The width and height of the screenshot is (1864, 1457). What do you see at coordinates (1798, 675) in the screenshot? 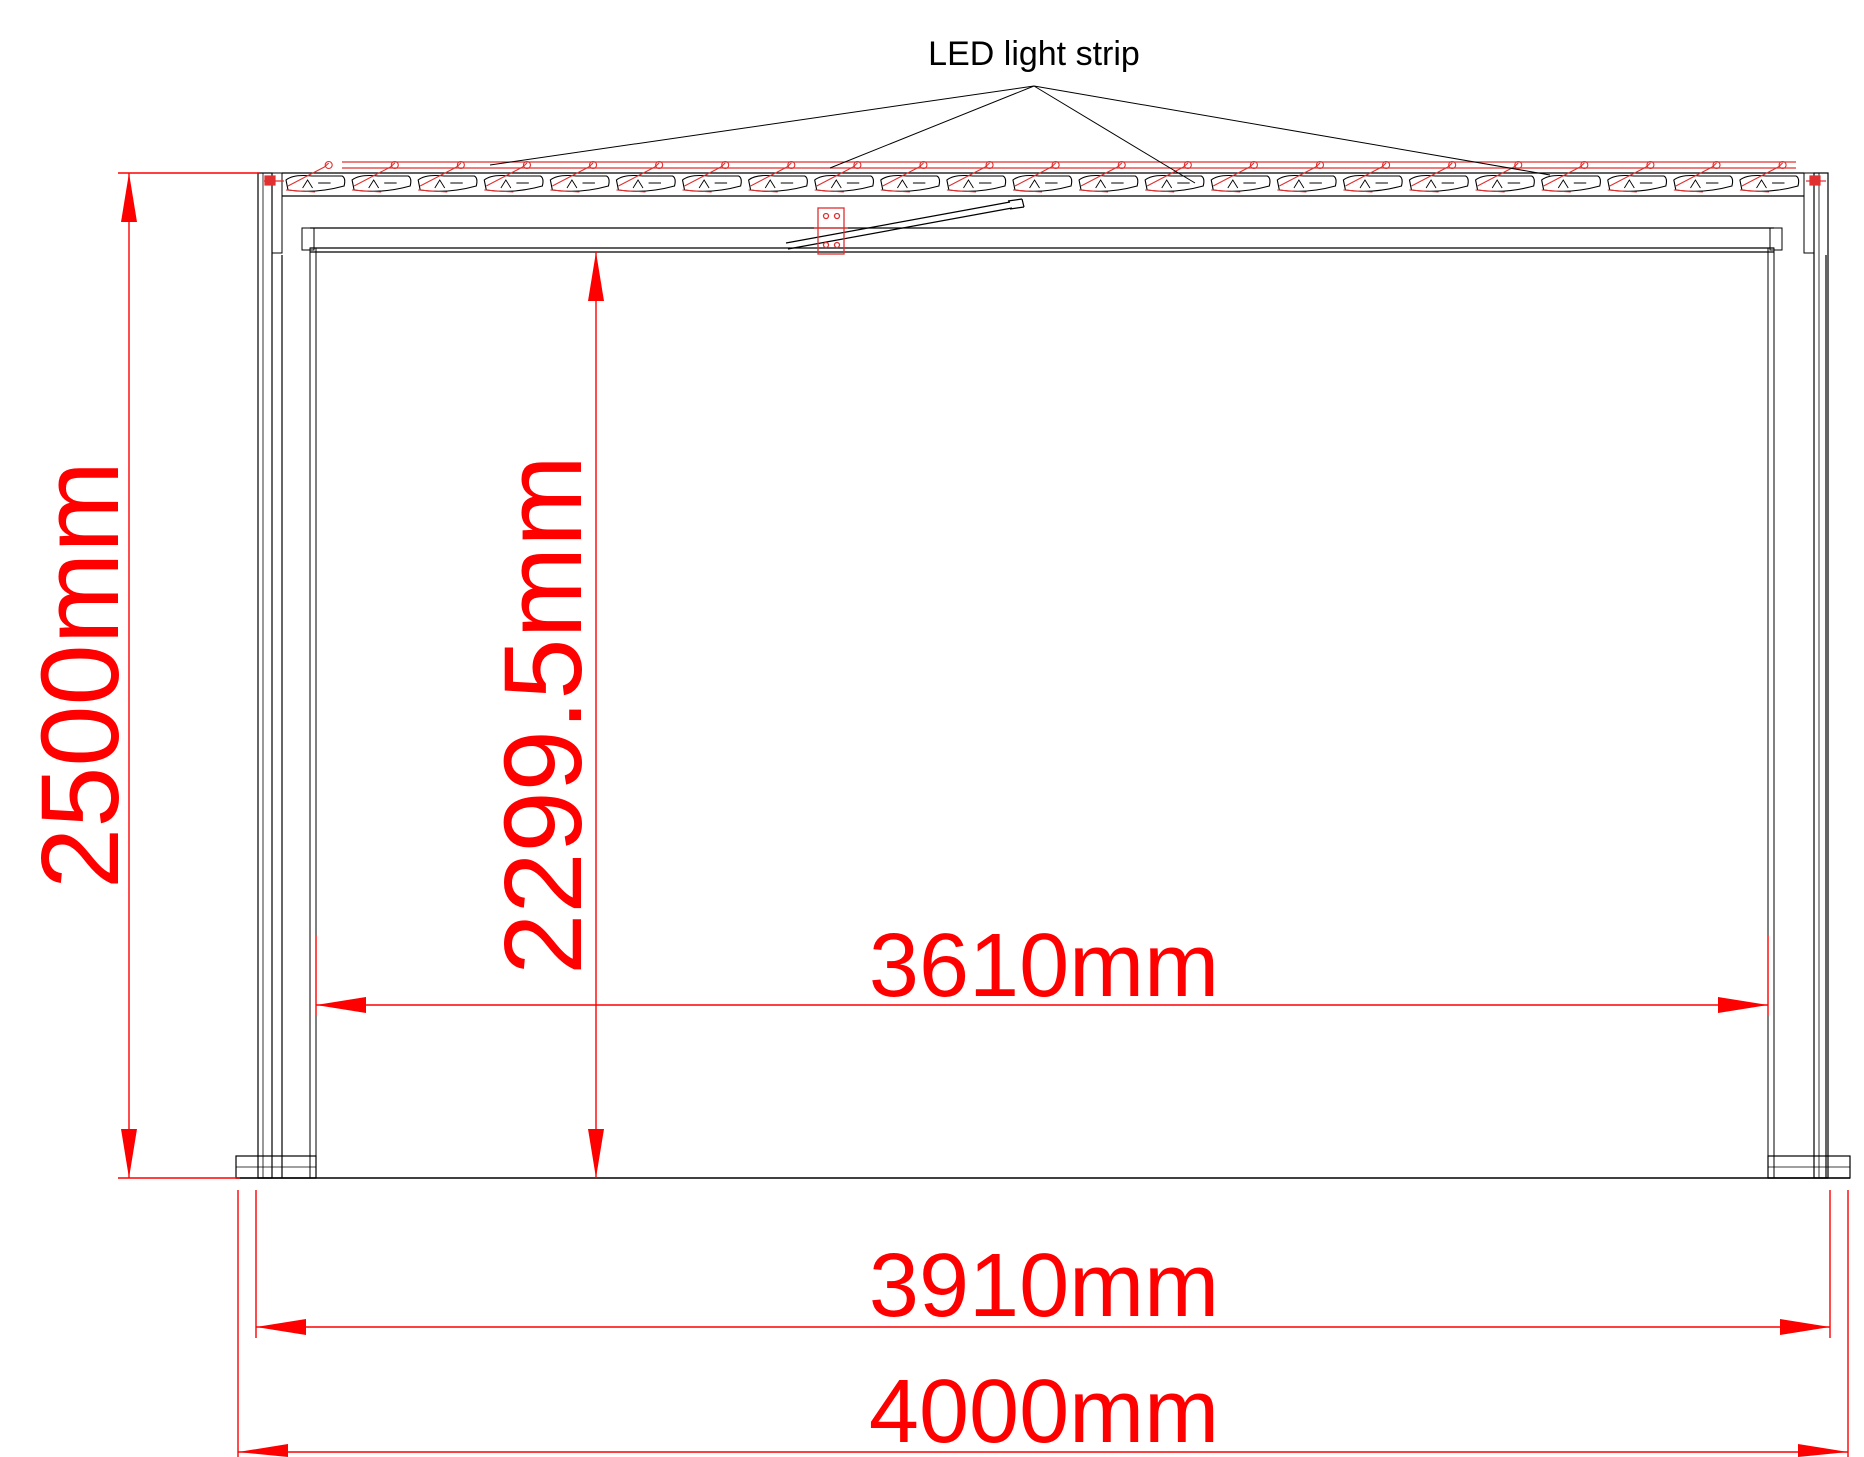
I see `right-post` at bounding box center [1798, 675].